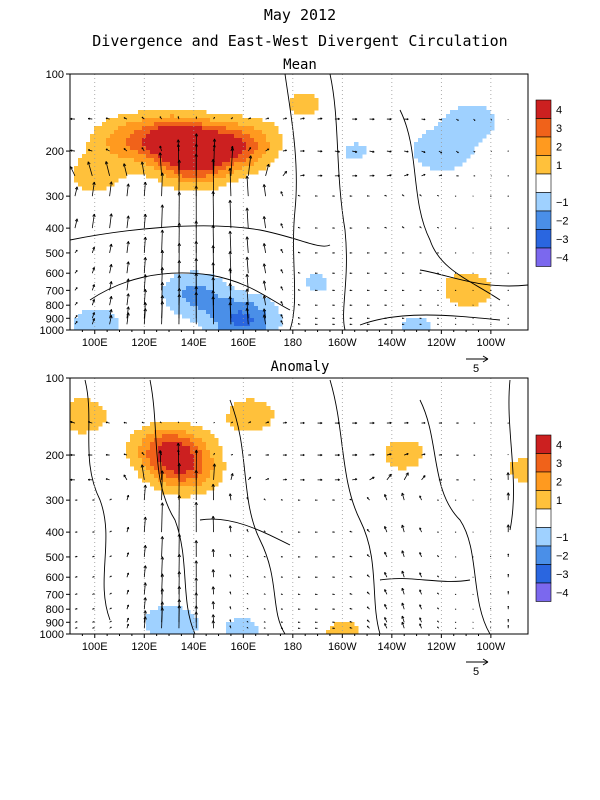 The image size is (600, 800). What do you see at coordinates (55, 152) in the screenshot?
I see `y-tick-label: 200` at bounding box center [55, 152].